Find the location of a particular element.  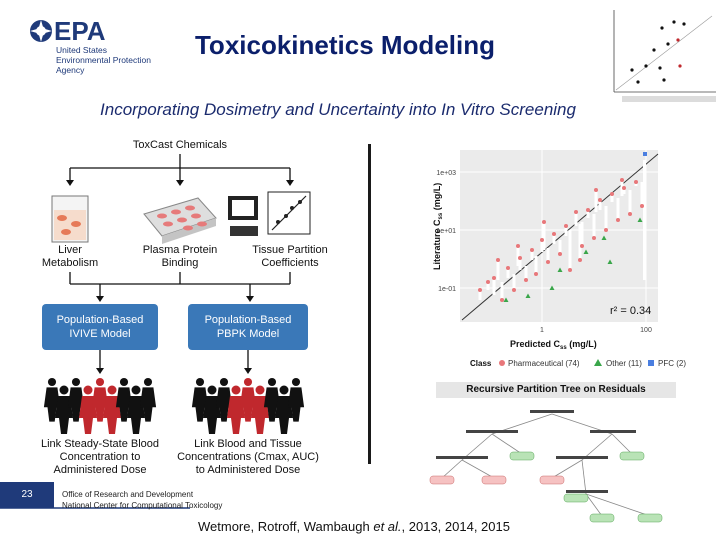

legend-other-swatch is located at coordinates (598, 362).